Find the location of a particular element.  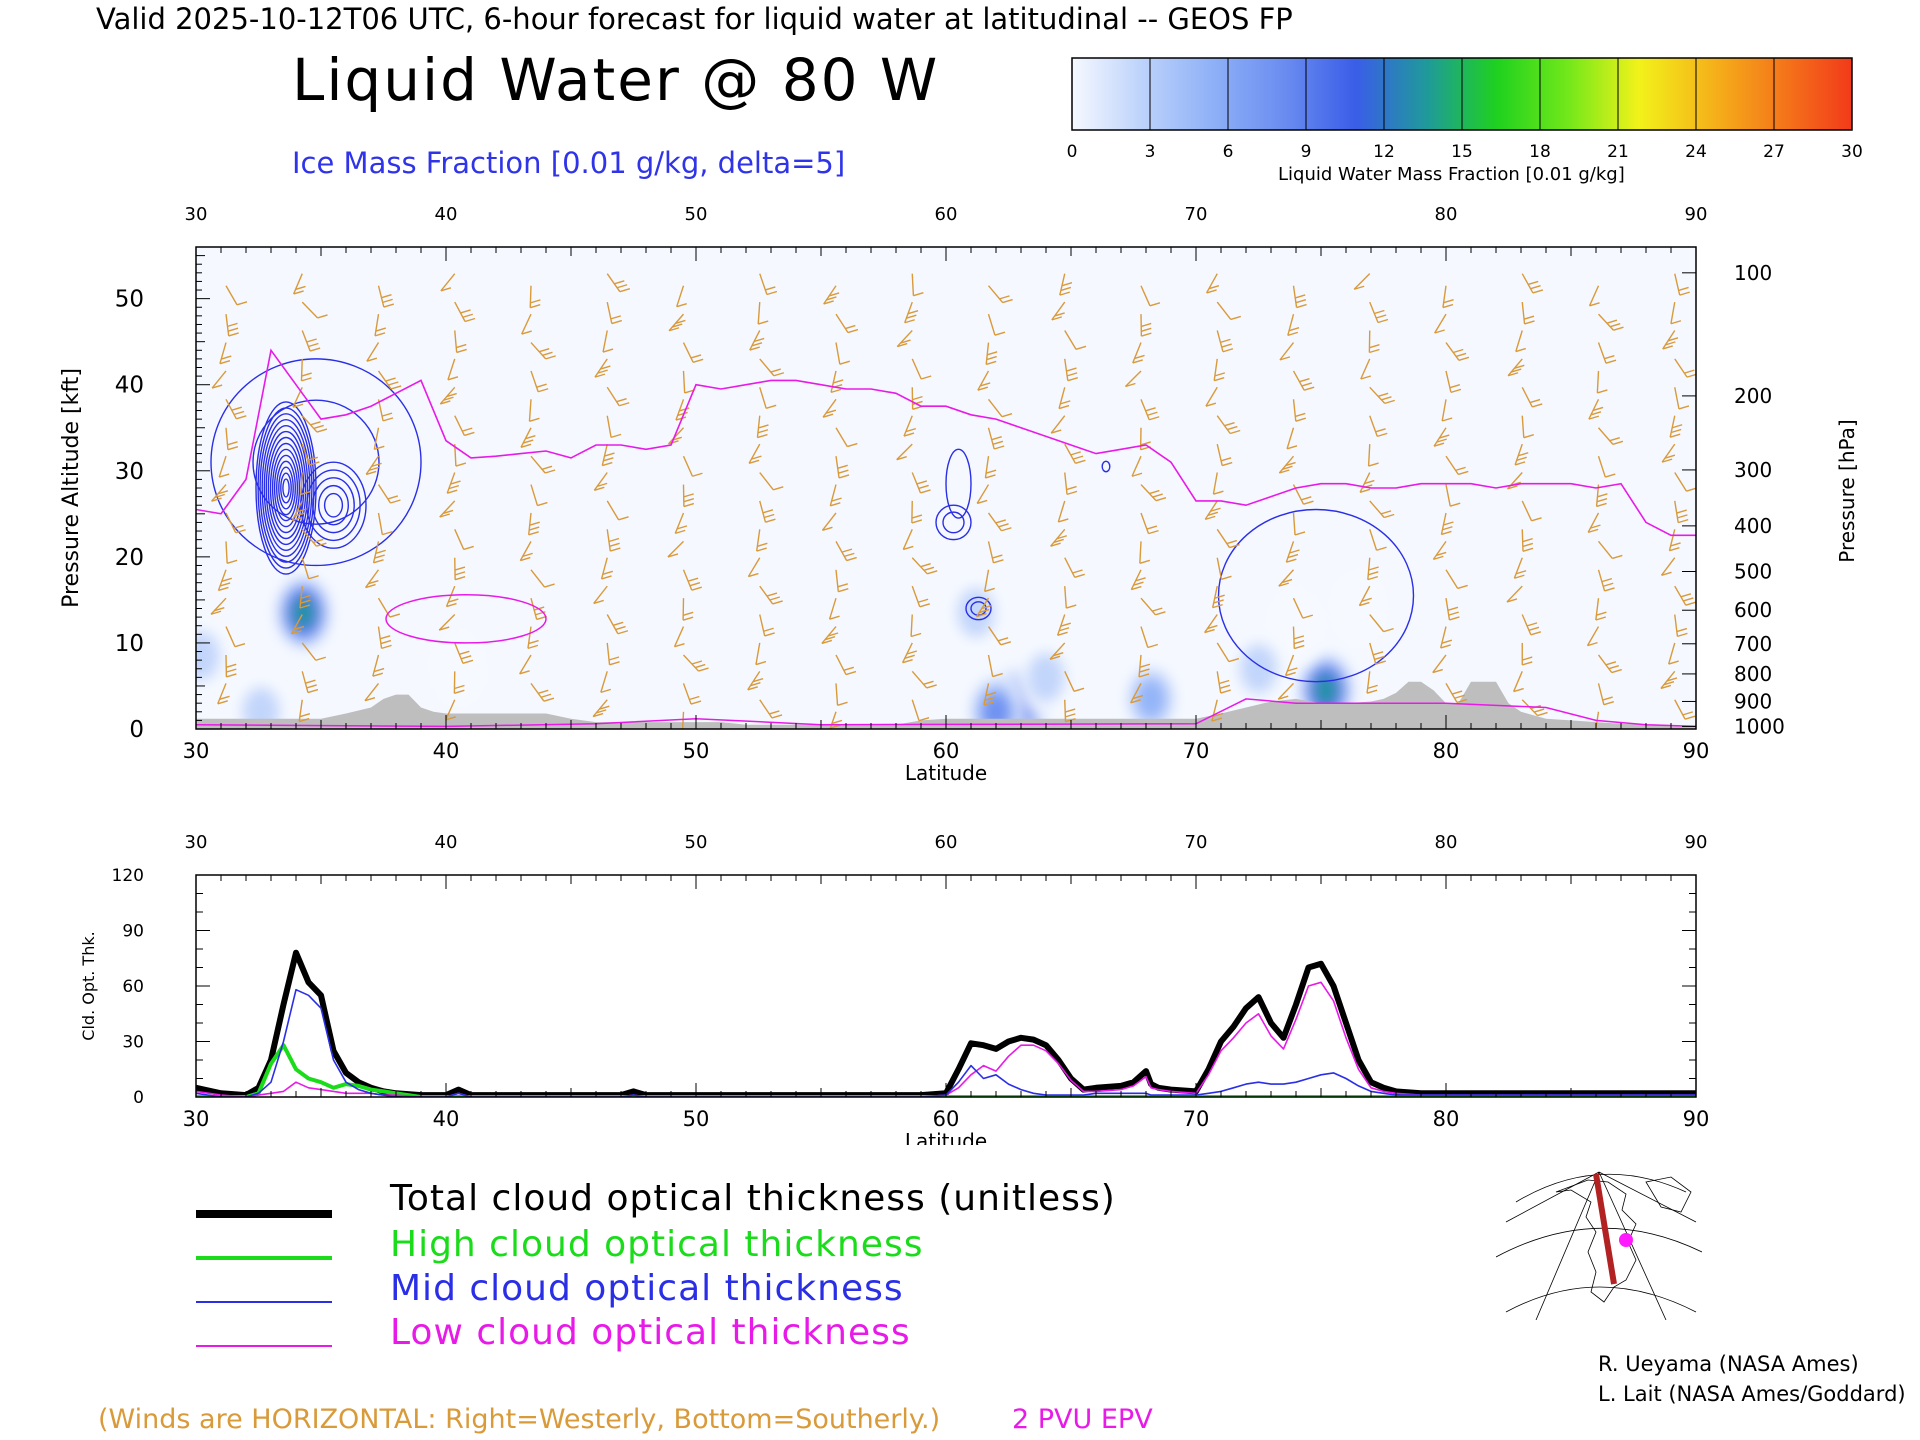

pressure-tick-label: 500 is located at coordinates (1753, 571).